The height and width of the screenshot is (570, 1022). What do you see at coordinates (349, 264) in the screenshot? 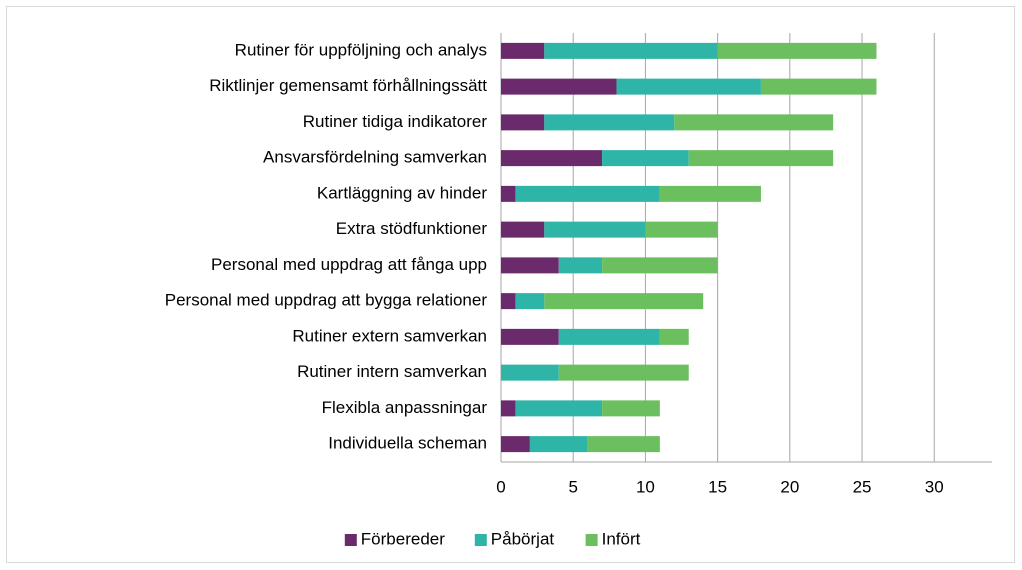
I see `y-tick-label: Personal med uppdrag att fånga upp` at bounding box center [349, 264].